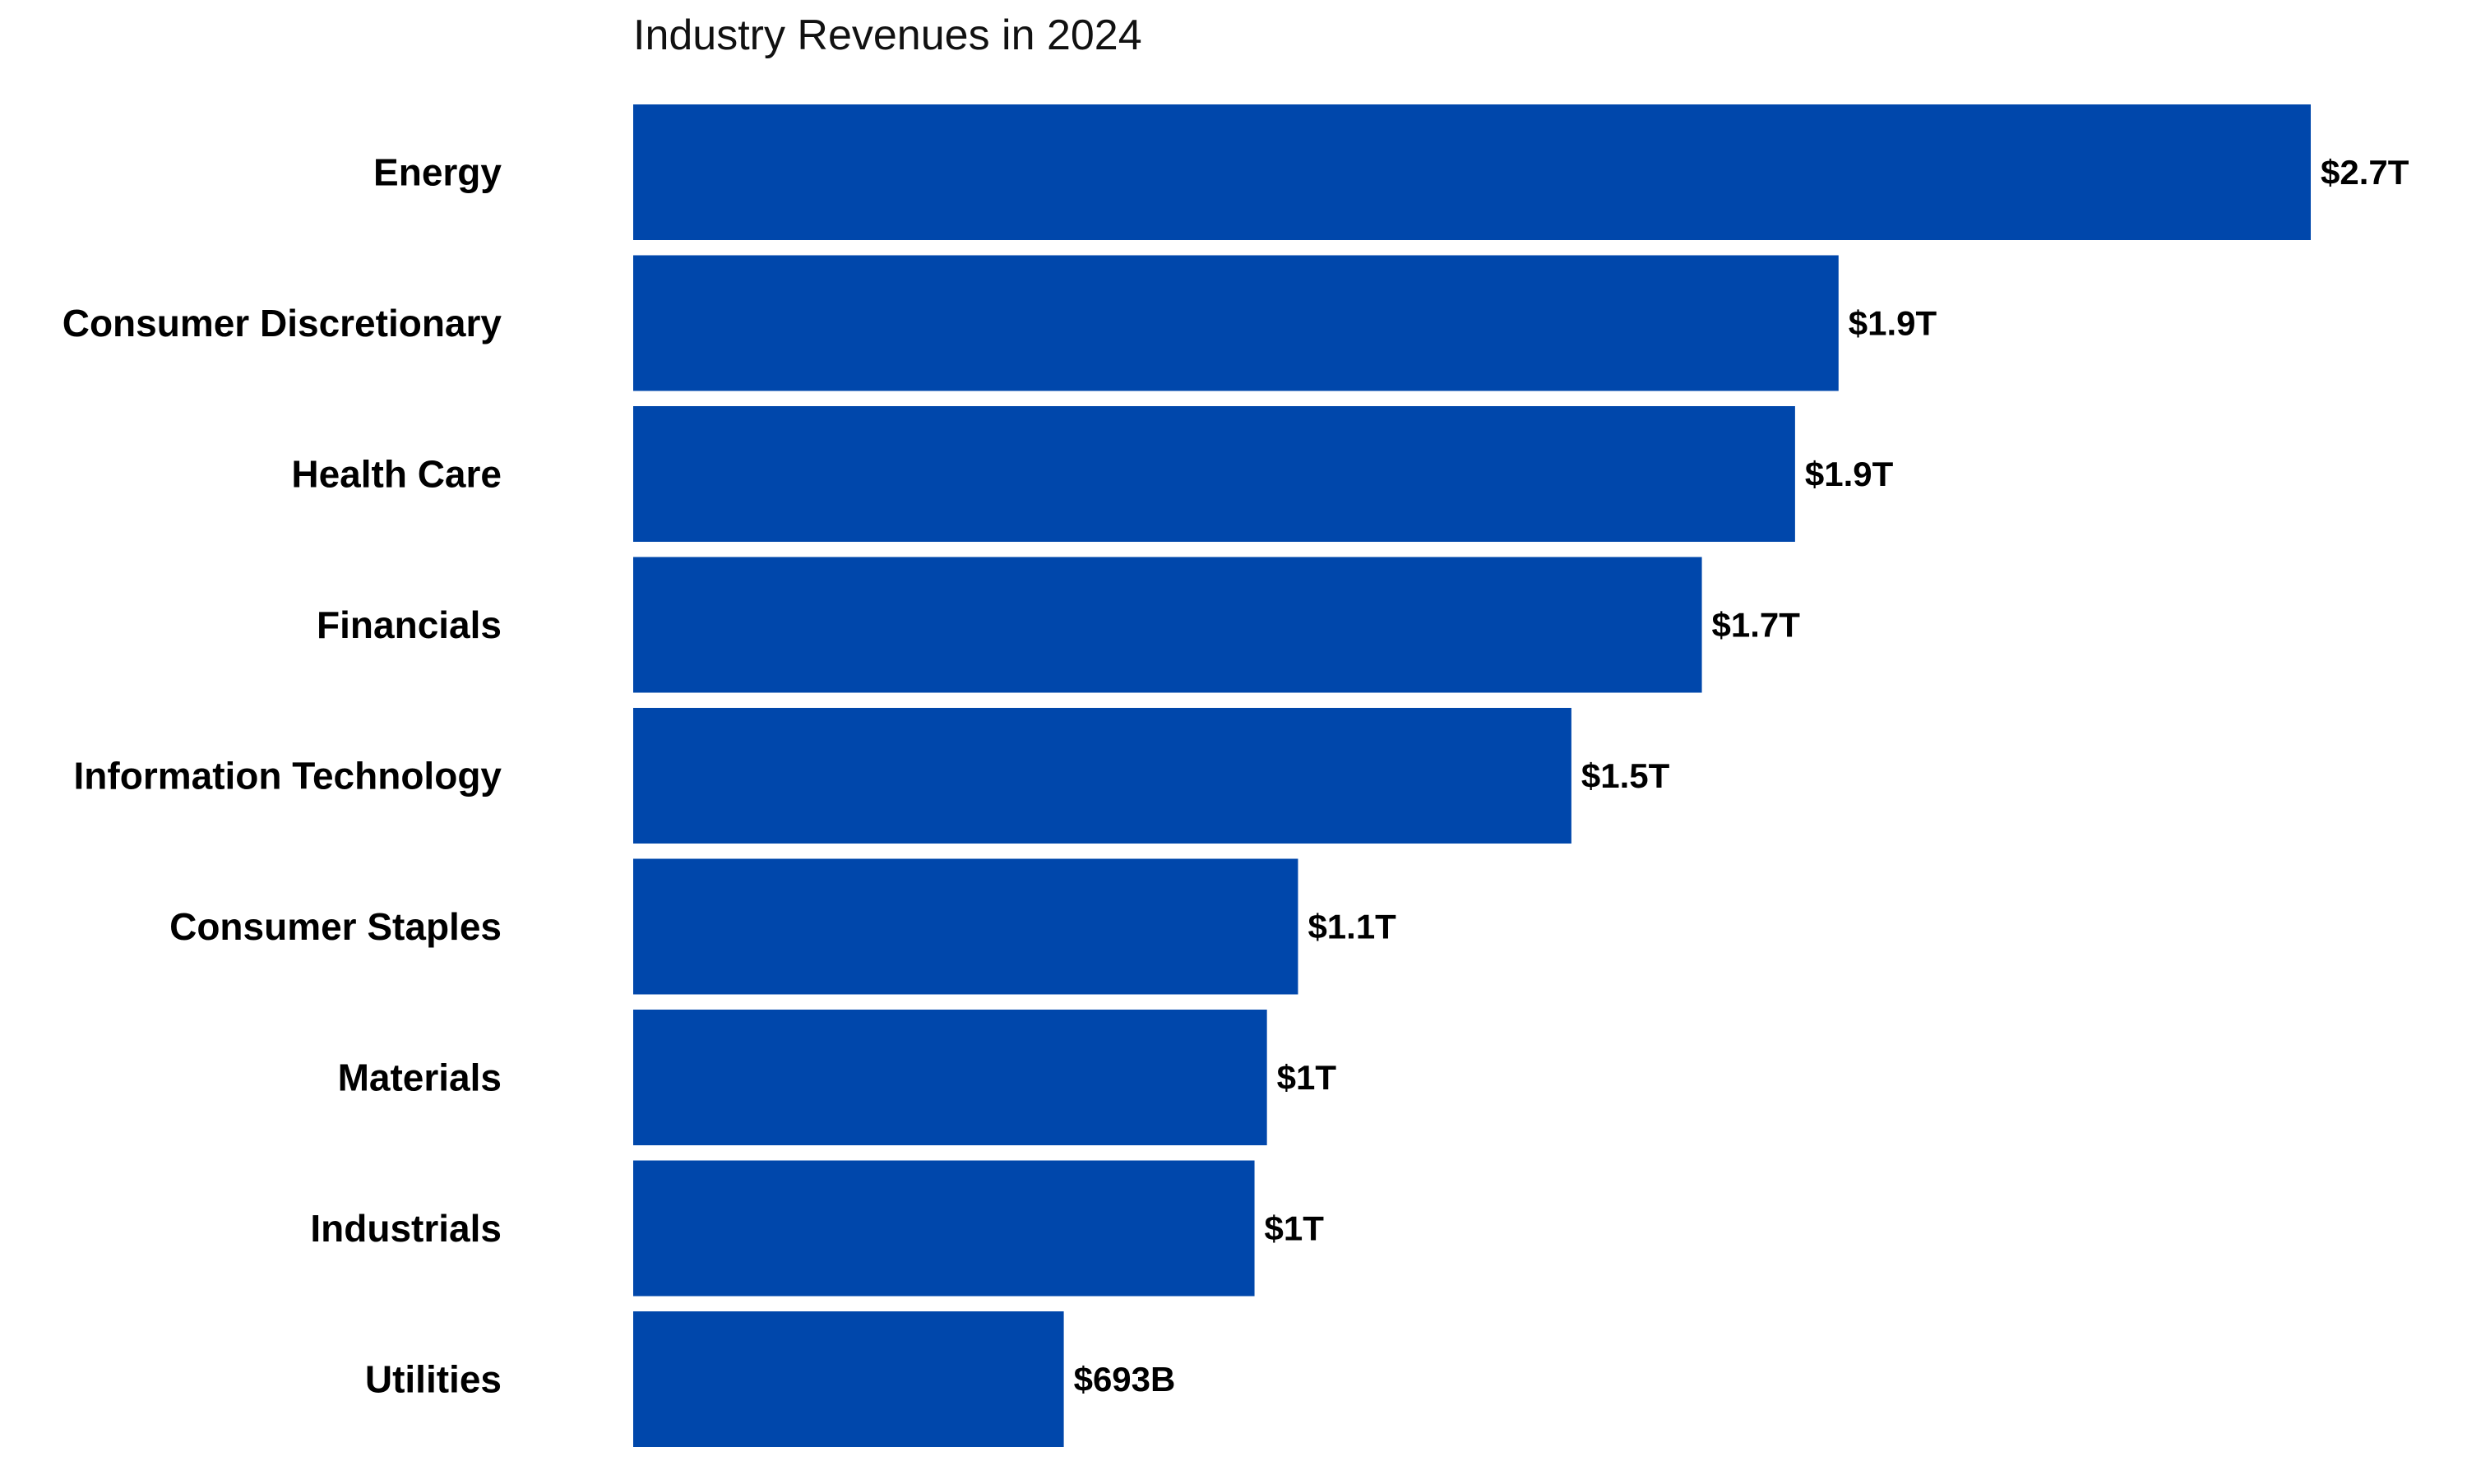 The image size is (2467, 1484). What do you see at coordinates (396, 475) in the screenshot?
I see `category-label-health-care: Health Care` at bounding box center [396, 475].